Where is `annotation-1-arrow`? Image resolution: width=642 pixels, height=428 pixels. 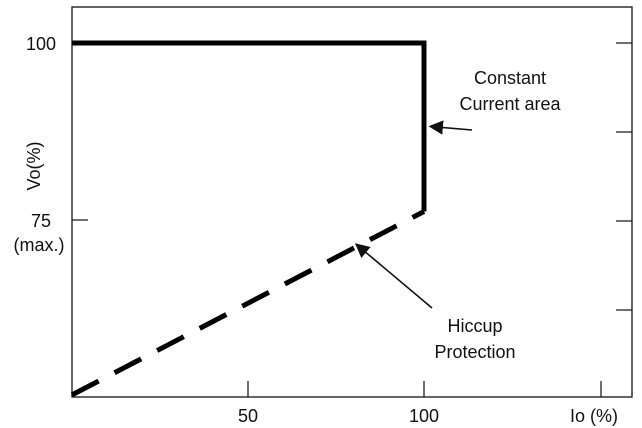 annotation-1-arrow is located at coordinates (450, 127).